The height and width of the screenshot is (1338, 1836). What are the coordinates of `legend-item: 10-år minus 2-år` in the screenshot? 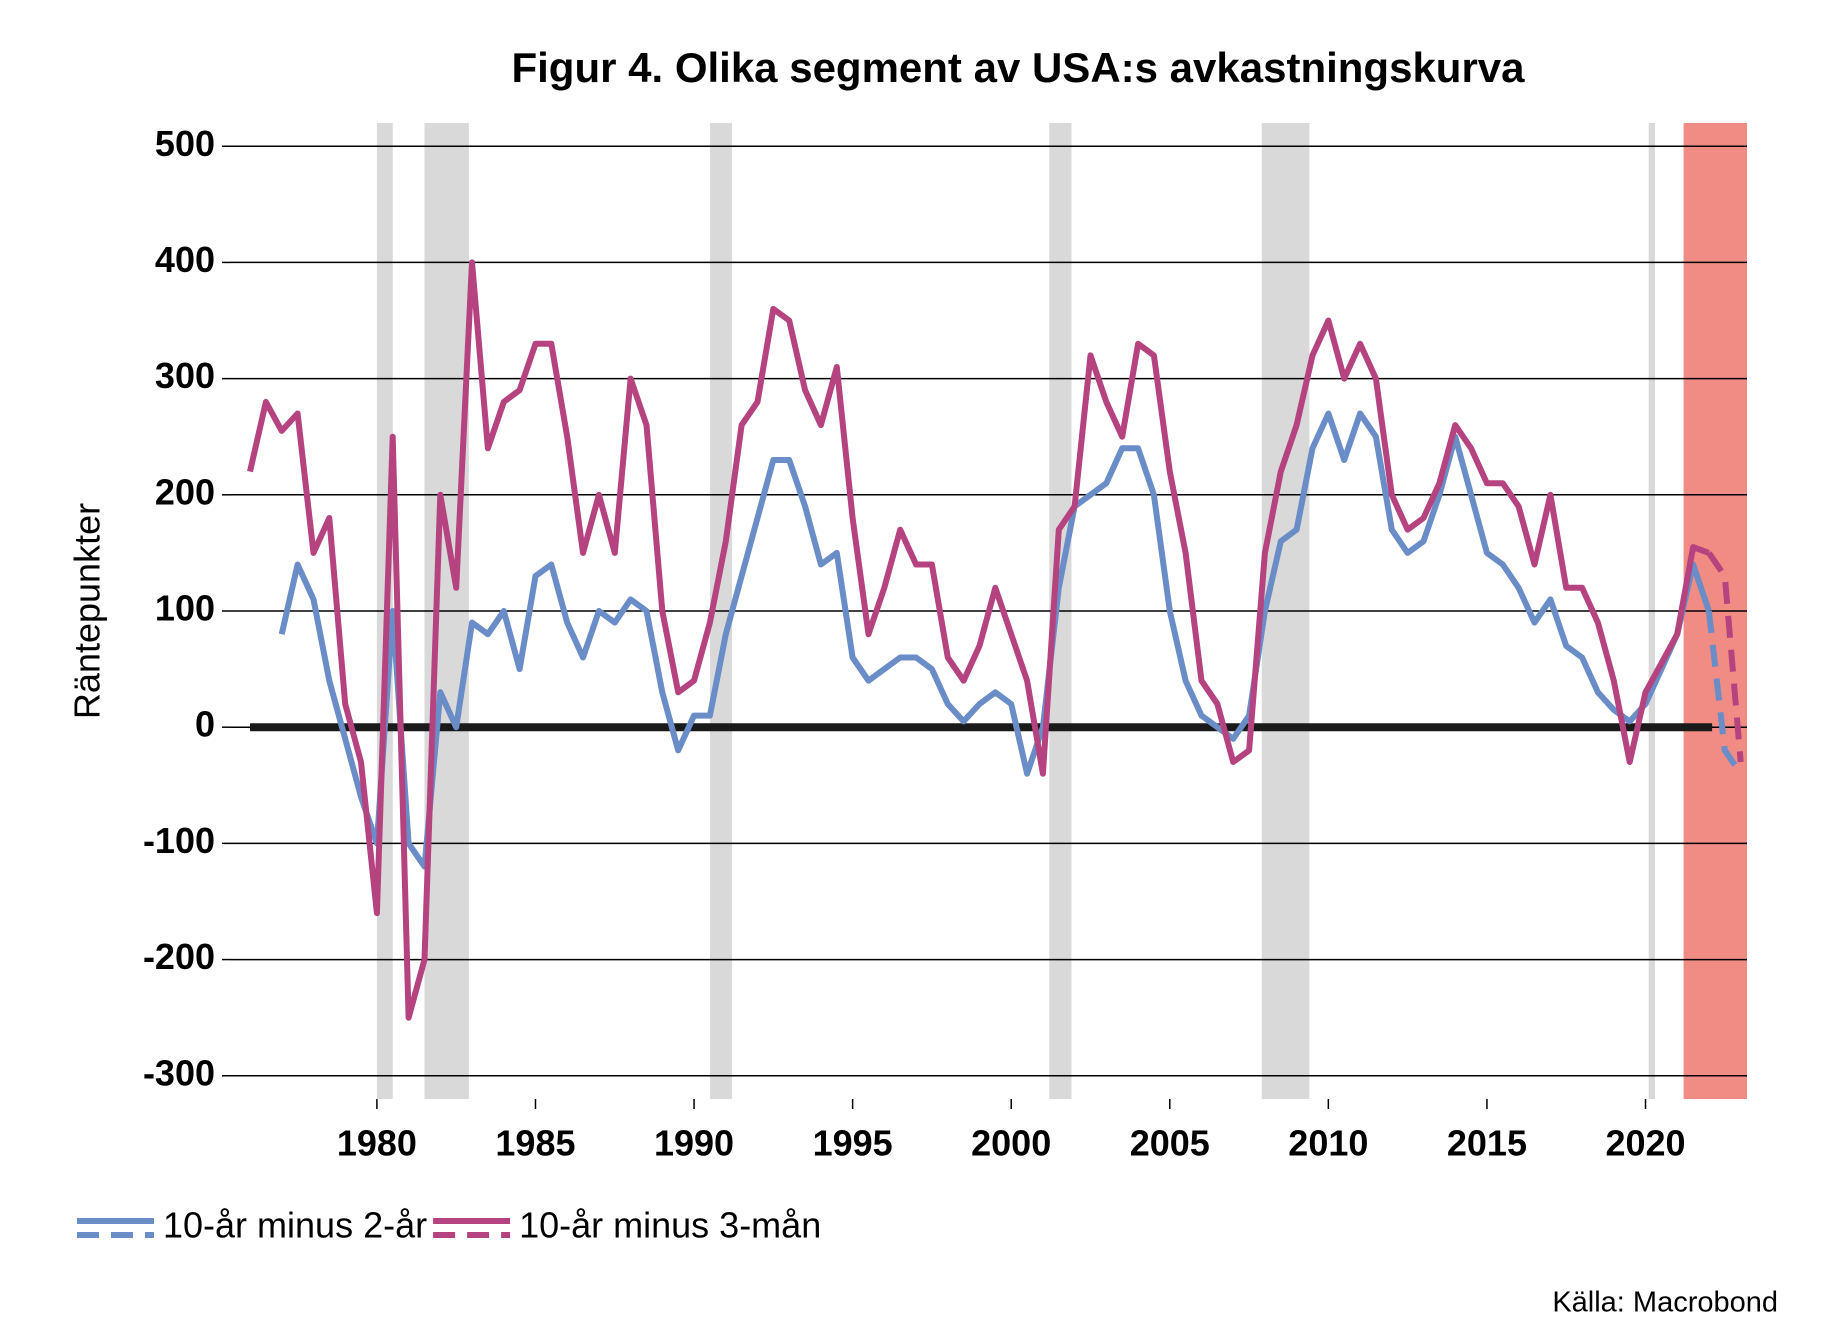 It's located at (252, 1225).